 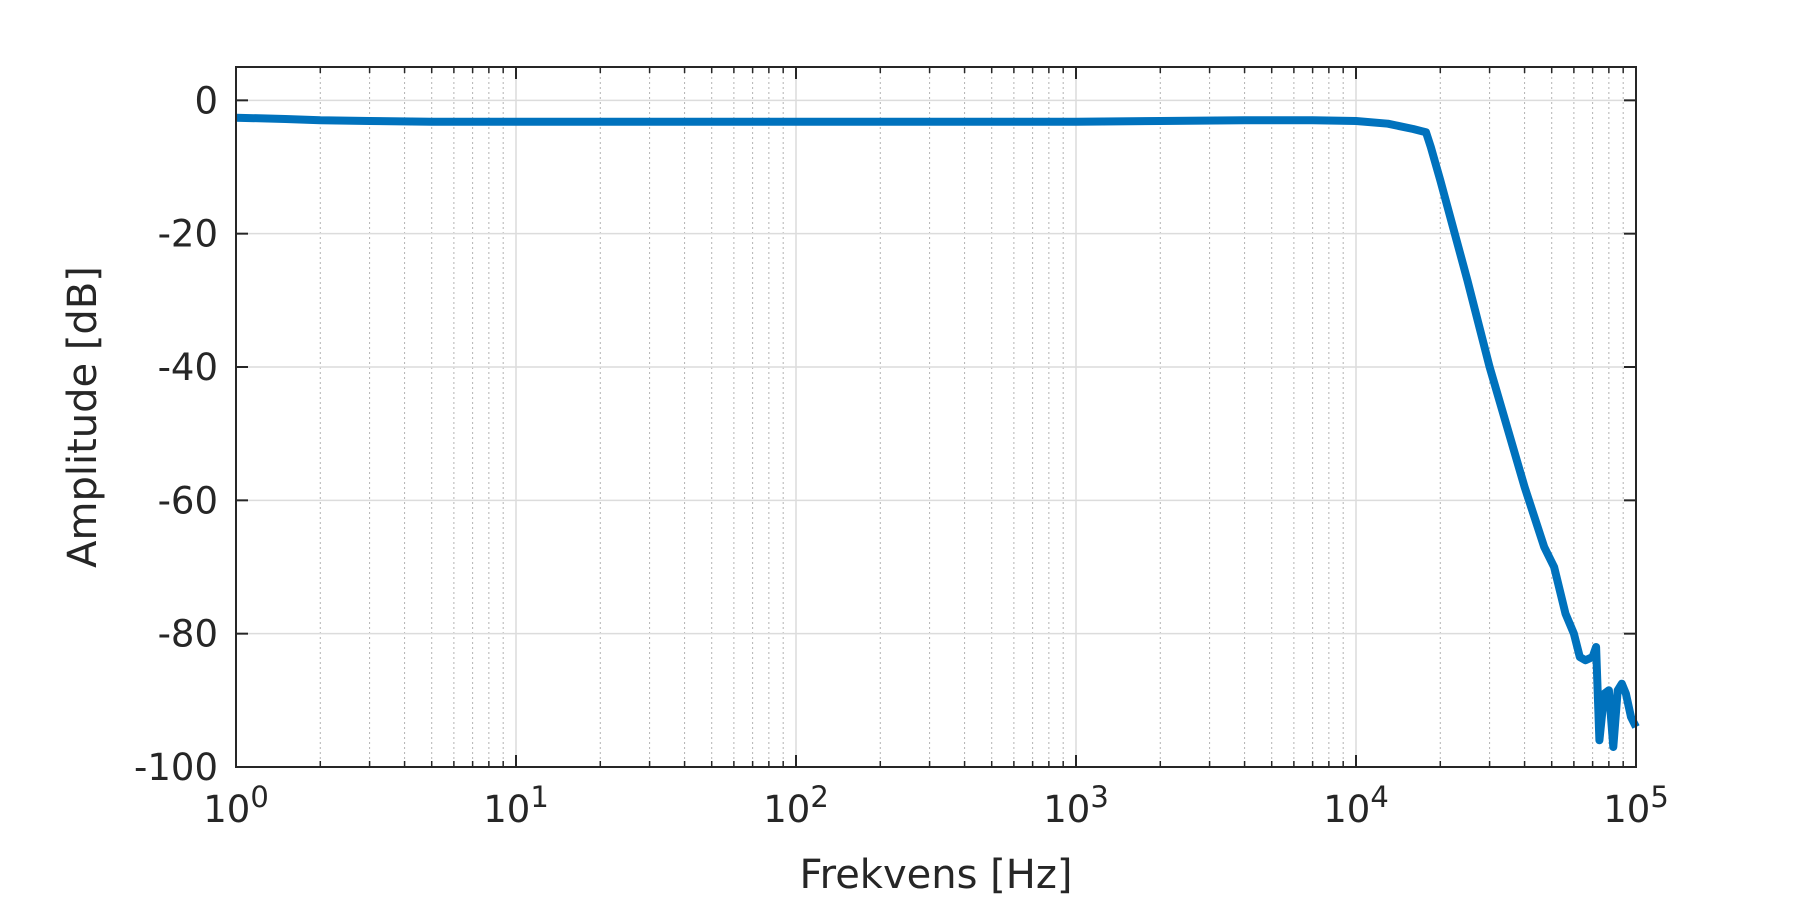 What do you see at coordinates (188, 234) in the screenshot?
I see `y-tick-label: -20` at bounding box center [188, 234].